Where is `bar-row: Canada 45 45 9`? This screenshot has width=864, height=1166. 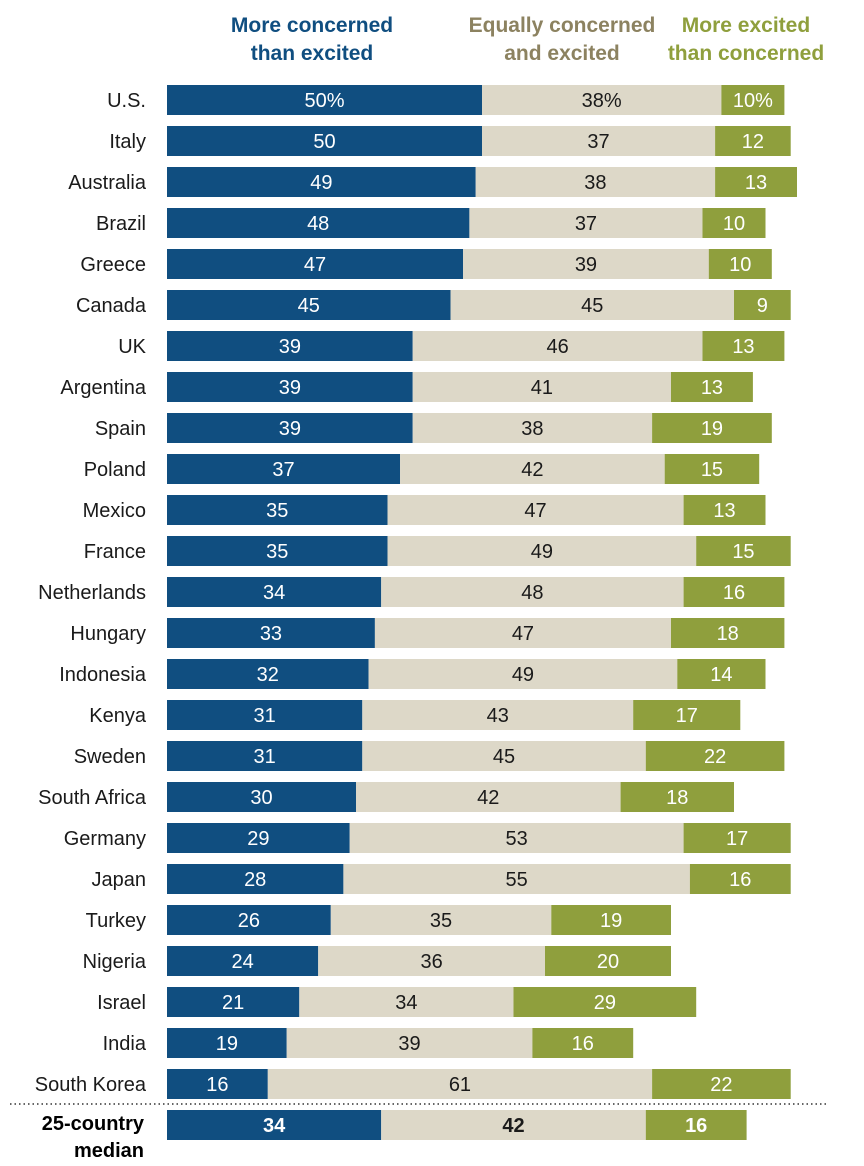
bar-row: Canada 45 45 9 is located at coordinates (433, 305).